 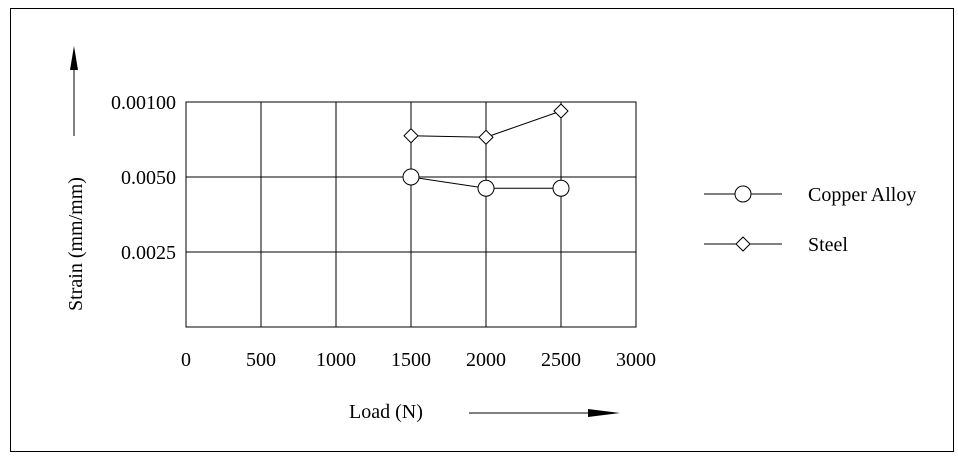 I want to click on y-axis-arrow-head, so click(x=74, y=58).